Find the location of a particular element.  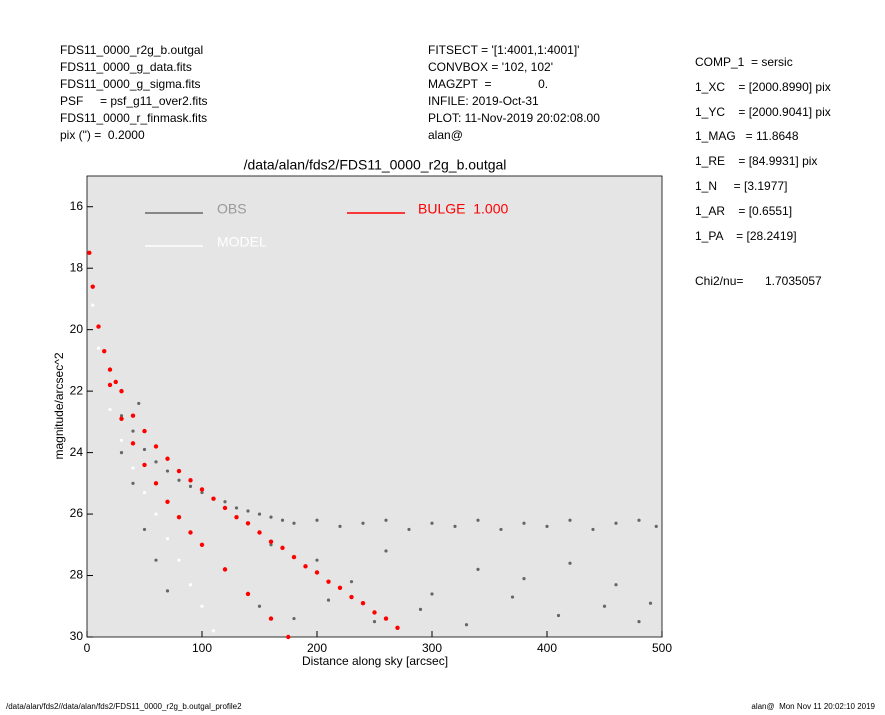

legend-label: OBS is located at coordinates (232, 209).